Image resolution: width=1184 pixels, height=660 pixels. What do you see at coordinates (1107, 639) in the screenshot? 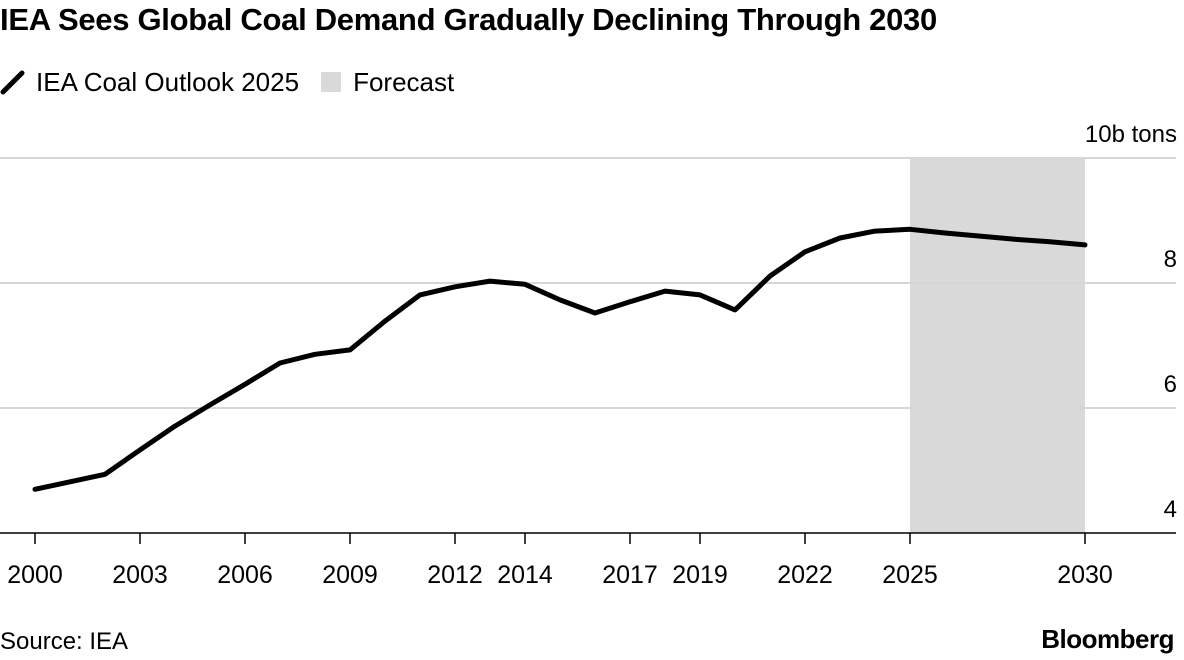
I see `bloomberg-logo: Bloomberg` at bounding box center [1107, 639].